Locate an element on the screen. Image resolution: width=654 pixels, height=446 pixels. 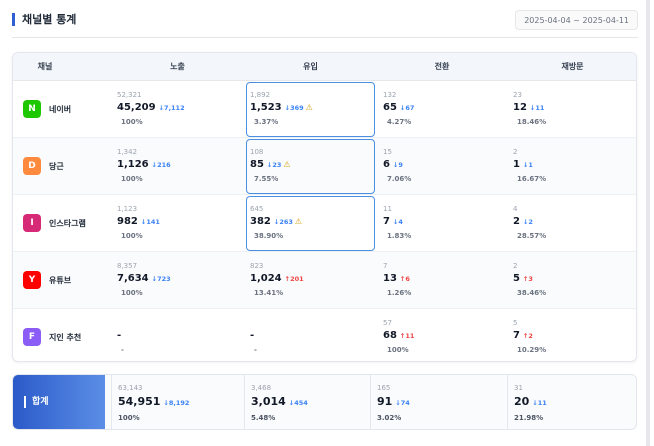
previous-value: 4 is located at coordinates (515, 209).